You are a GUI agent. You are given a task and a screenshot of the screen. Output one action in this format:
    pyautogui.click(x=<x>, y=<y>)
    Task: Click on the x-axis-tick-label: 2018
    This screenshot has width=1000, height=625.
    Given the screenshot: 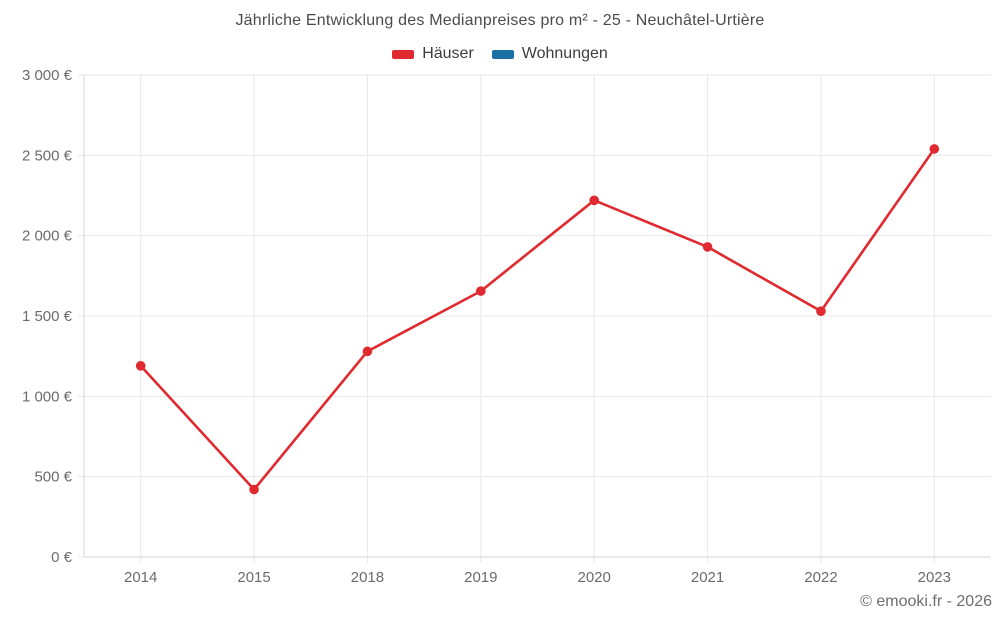 What is the action you would take?
    pyautogui.click(x=367, y=577)
    